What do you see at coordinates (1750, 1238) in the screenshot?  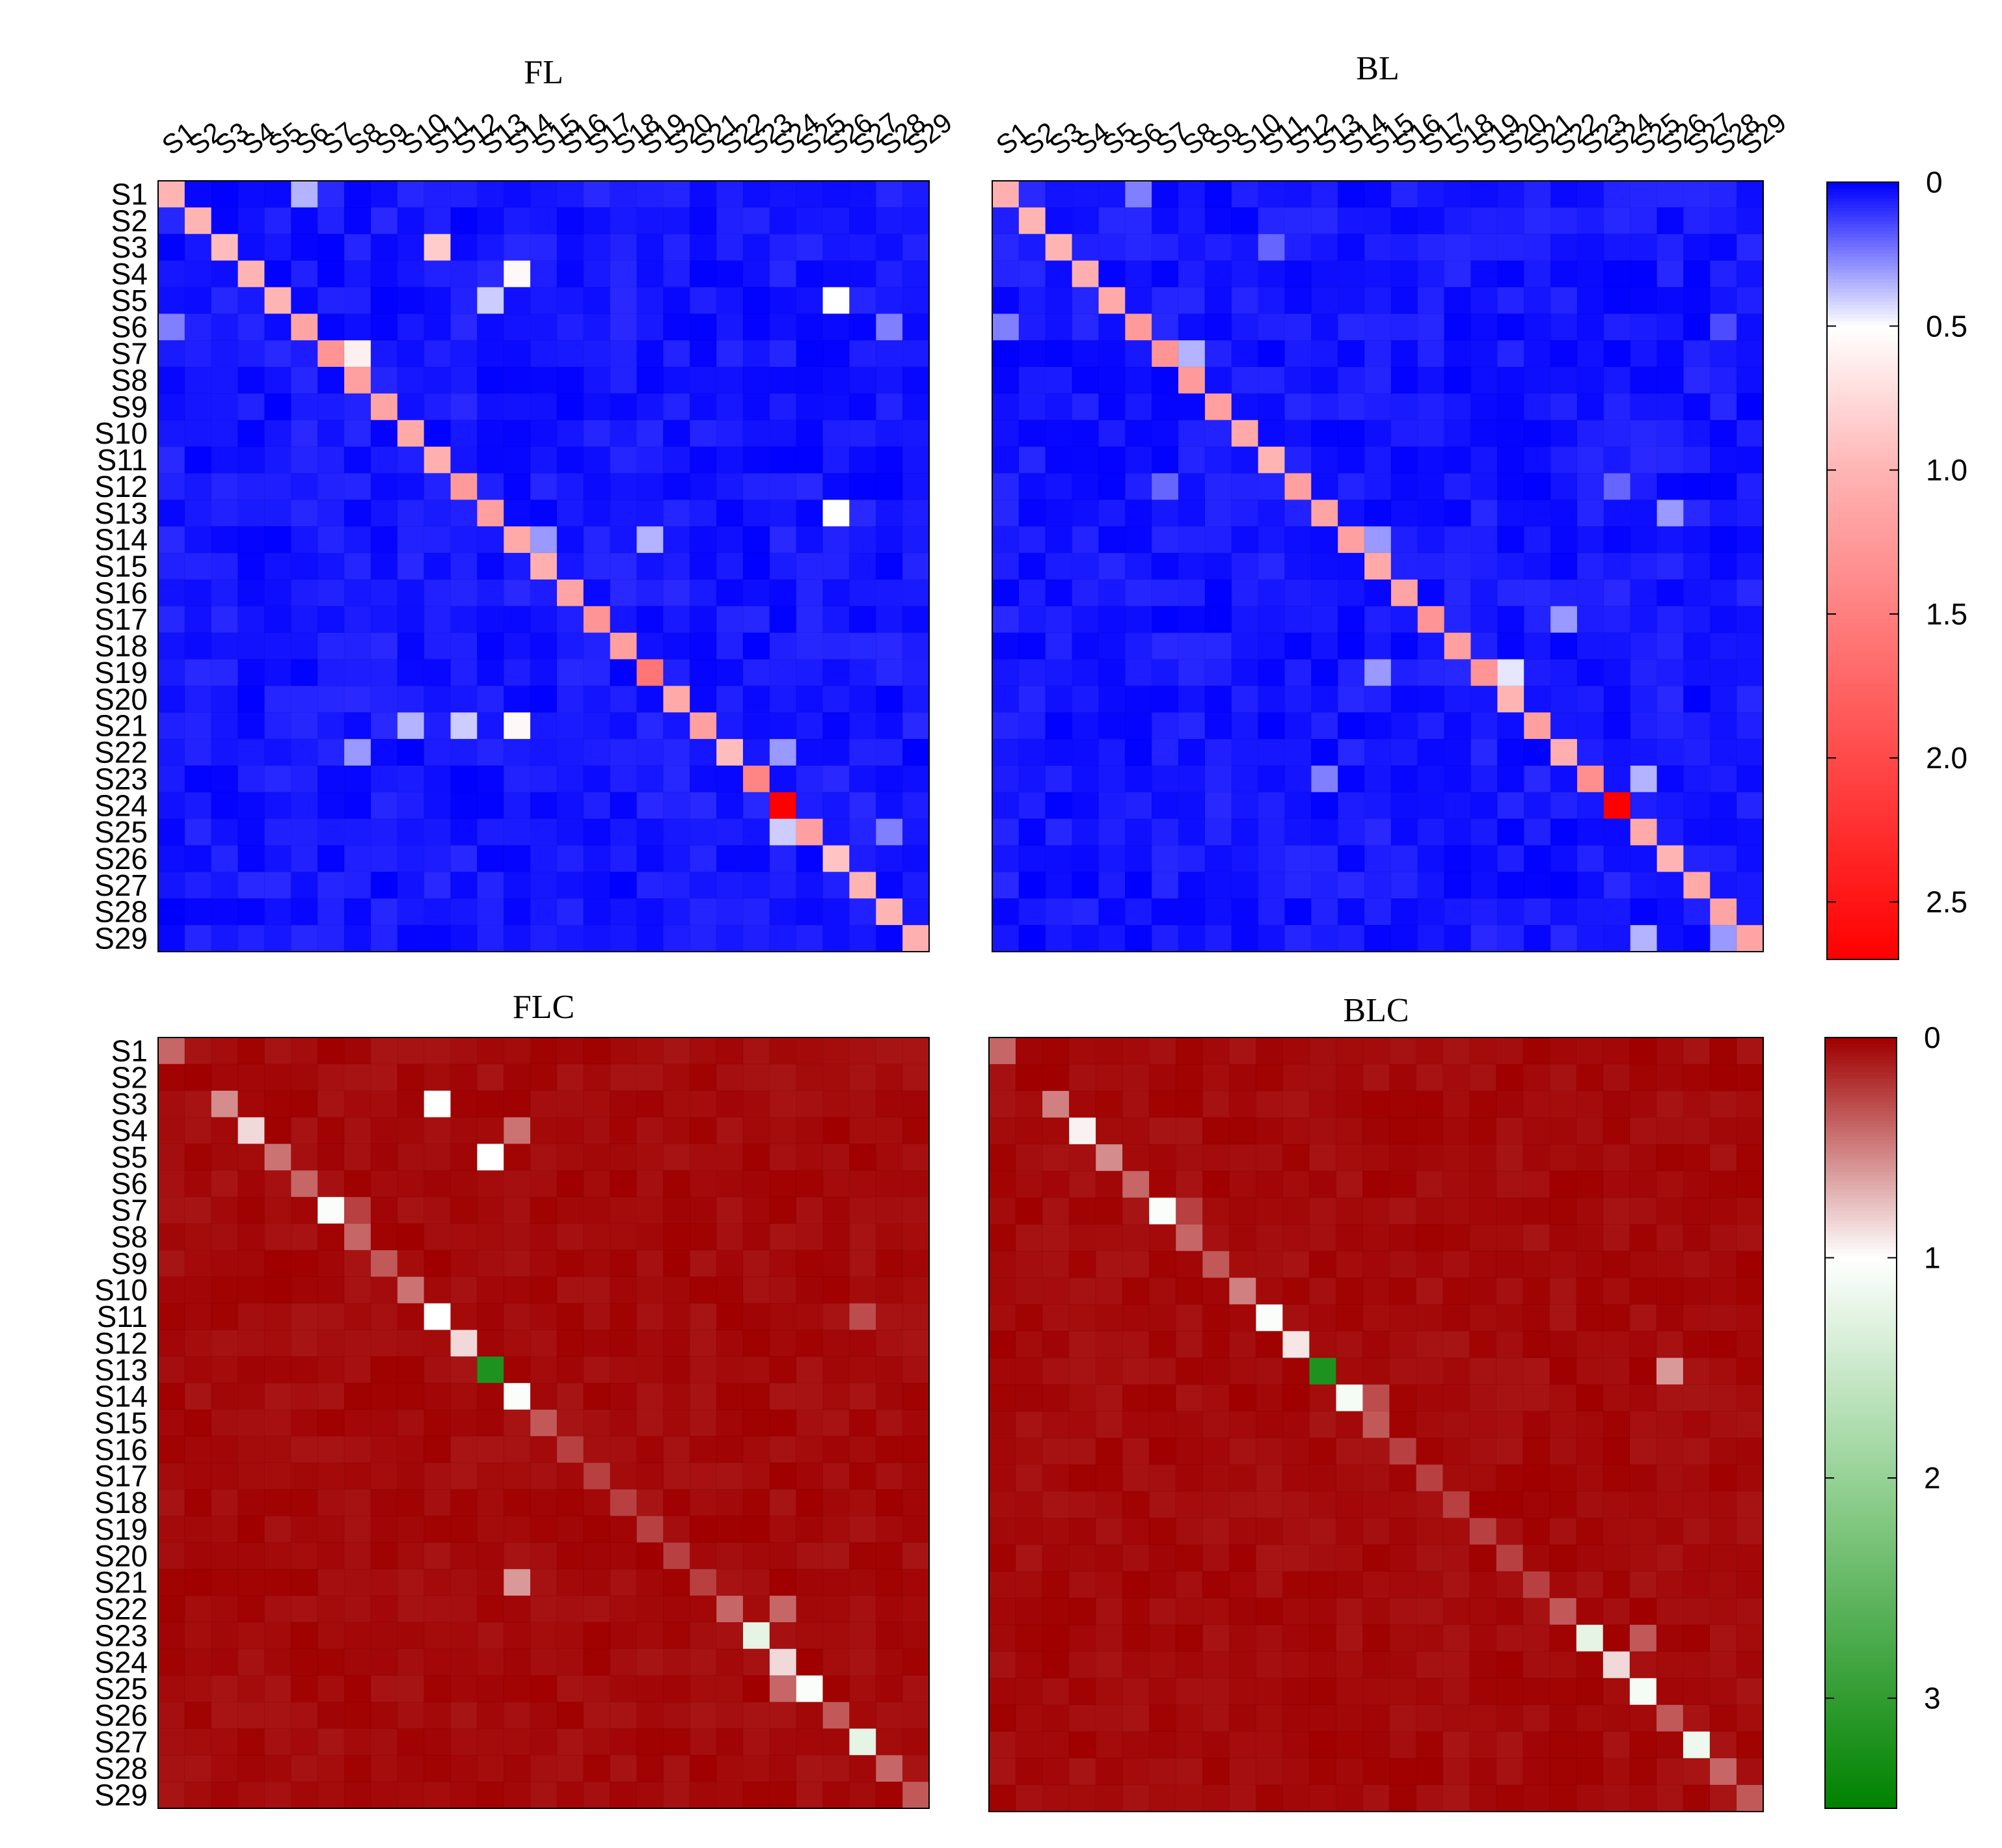 I see `cell-S8-S29` at bounding box center [1750, 1238].